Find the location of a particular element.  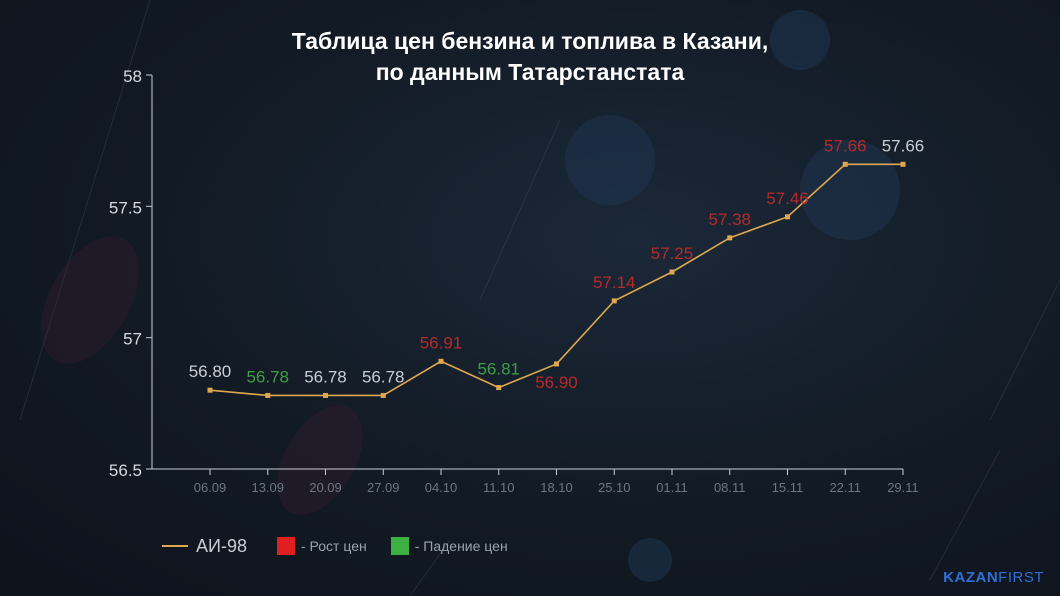

x-tick-label: 18.10 is located at coordinates (556, 487).